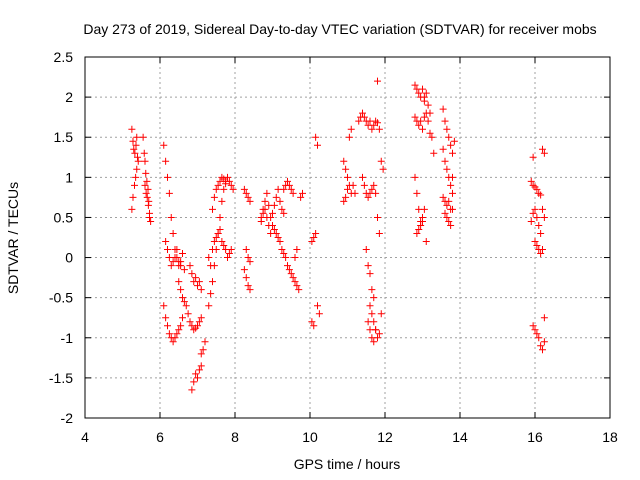 This screenshot has height=480, width=640. I want to click on x-axis-label: GPS time / hours, so click(347, 464).